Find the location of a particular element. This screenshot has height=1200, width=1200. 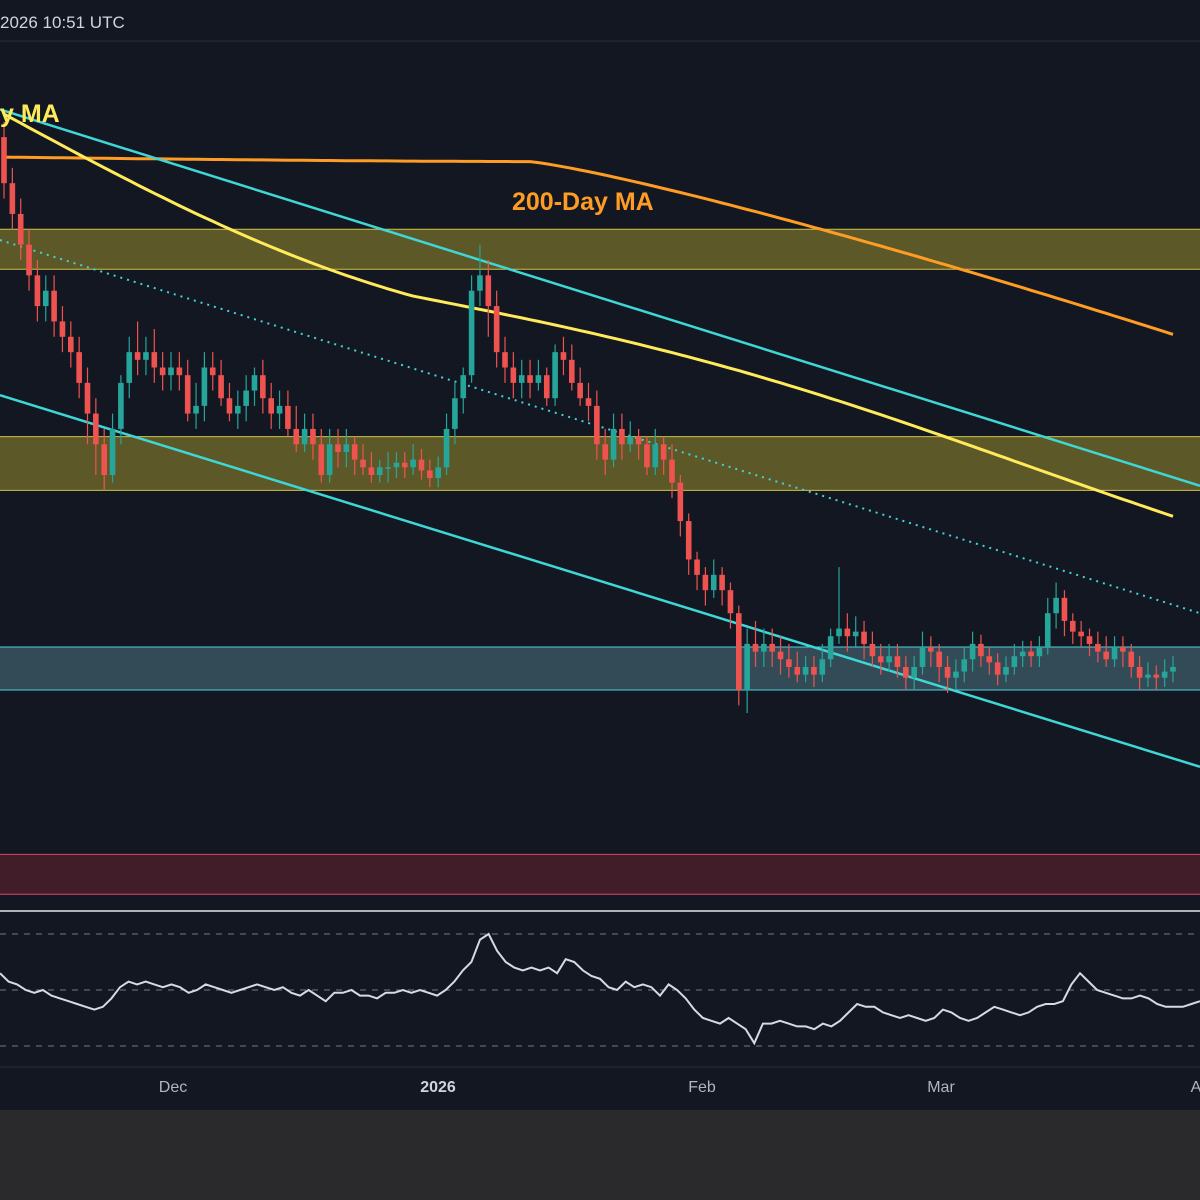

rsi-line is located at coordinates (600, 989).